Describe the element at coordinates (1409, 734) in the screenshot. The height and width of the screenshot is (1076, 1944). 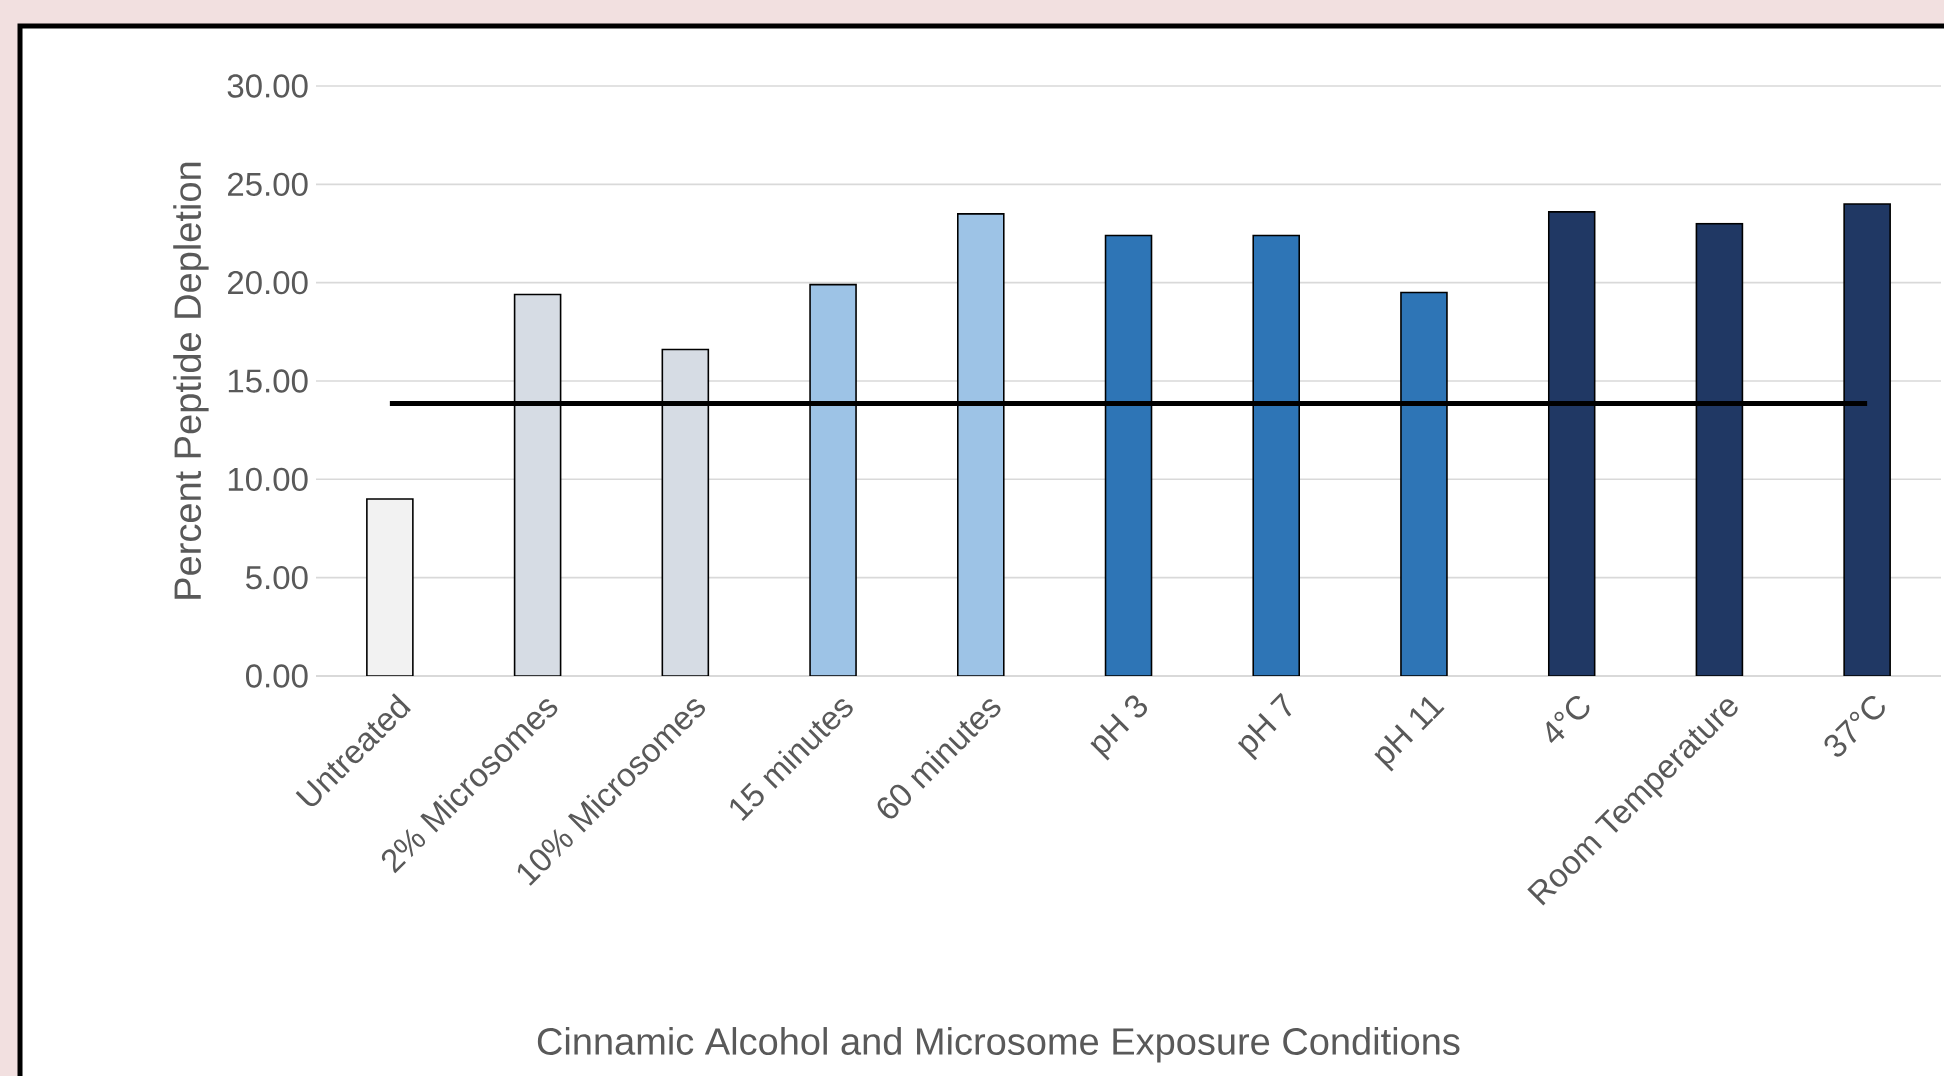
I see `x-tick-label: pH 11` at that location.